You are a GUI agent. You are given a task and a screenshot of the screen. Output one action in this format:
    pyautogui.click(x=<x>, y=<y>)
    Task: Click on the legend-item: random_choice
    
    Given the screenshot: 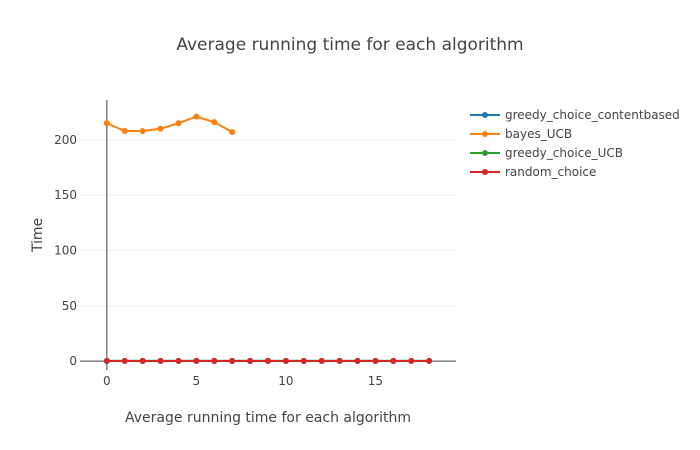 What is the action you would take?
    pyautogui.click(x=533, y=172)
    